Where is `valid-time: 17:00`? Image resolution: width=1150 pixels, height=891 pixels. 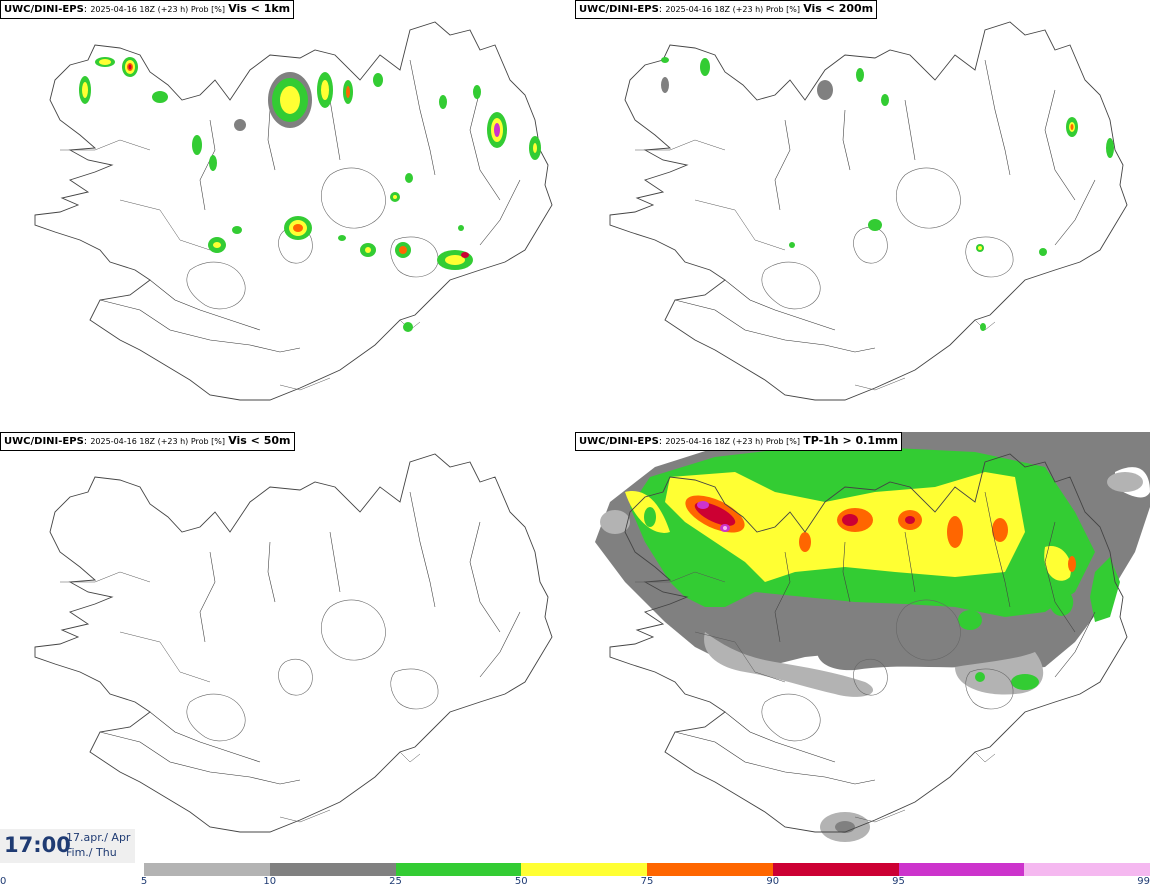 valid-time: 17:00 is located at coordinates (37, 845).